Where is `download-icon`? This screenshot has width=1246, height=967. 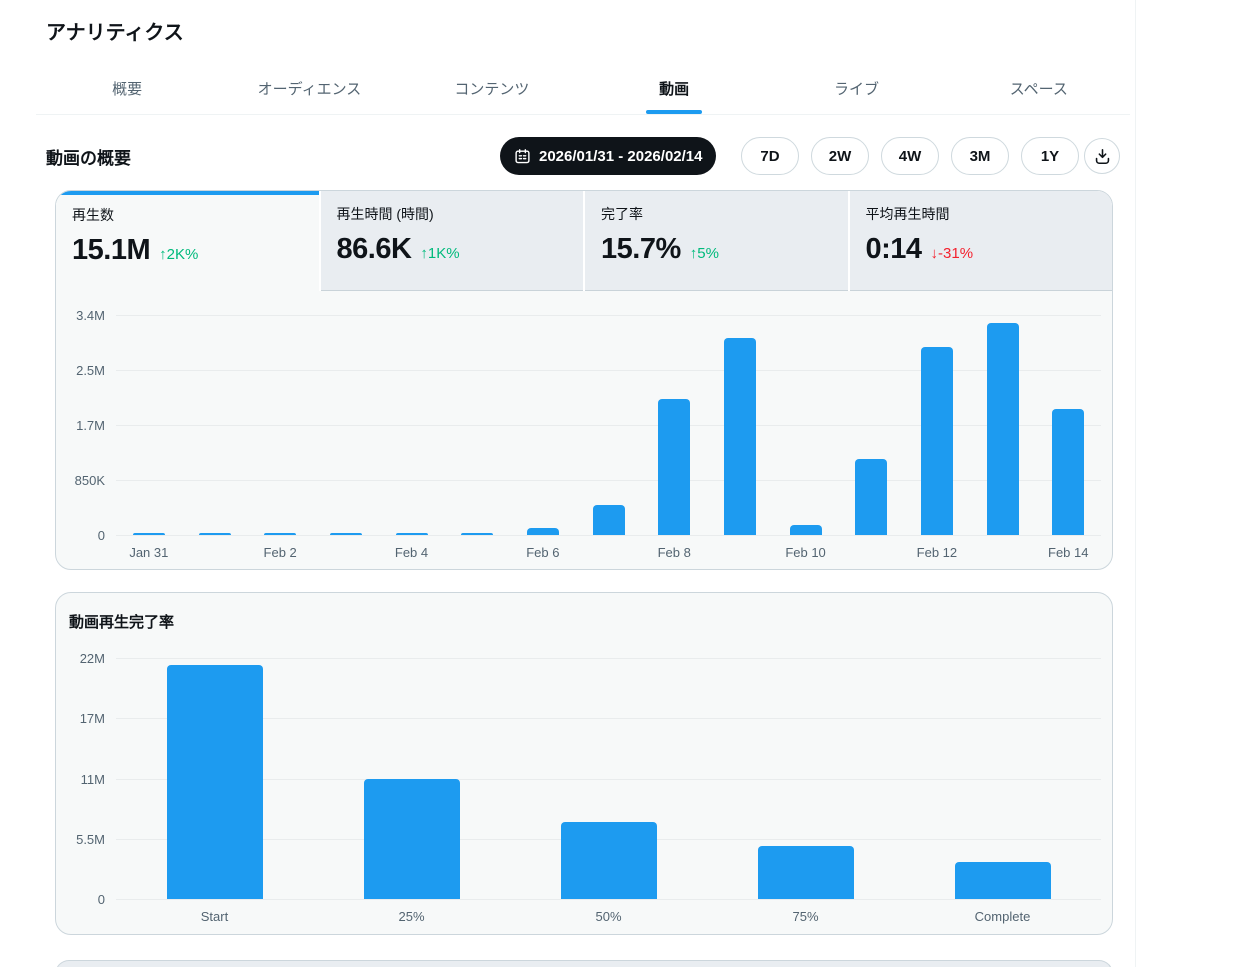 download-icon is located at coordinates (1102, 156).